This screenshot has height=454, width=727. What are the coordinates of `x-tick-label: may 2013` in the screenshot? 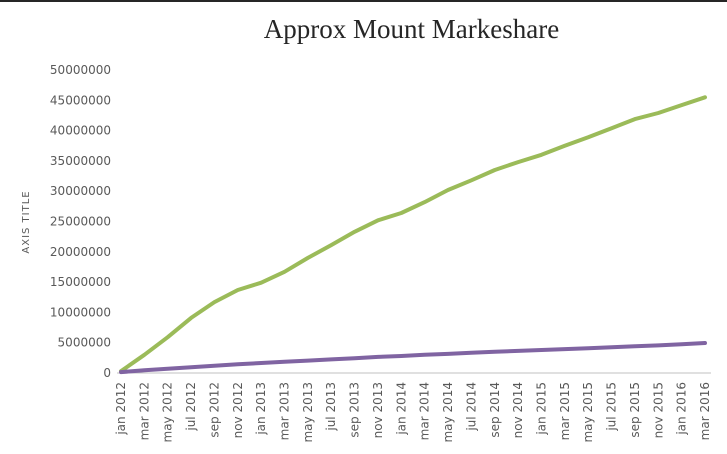 It's located at (308, 412).